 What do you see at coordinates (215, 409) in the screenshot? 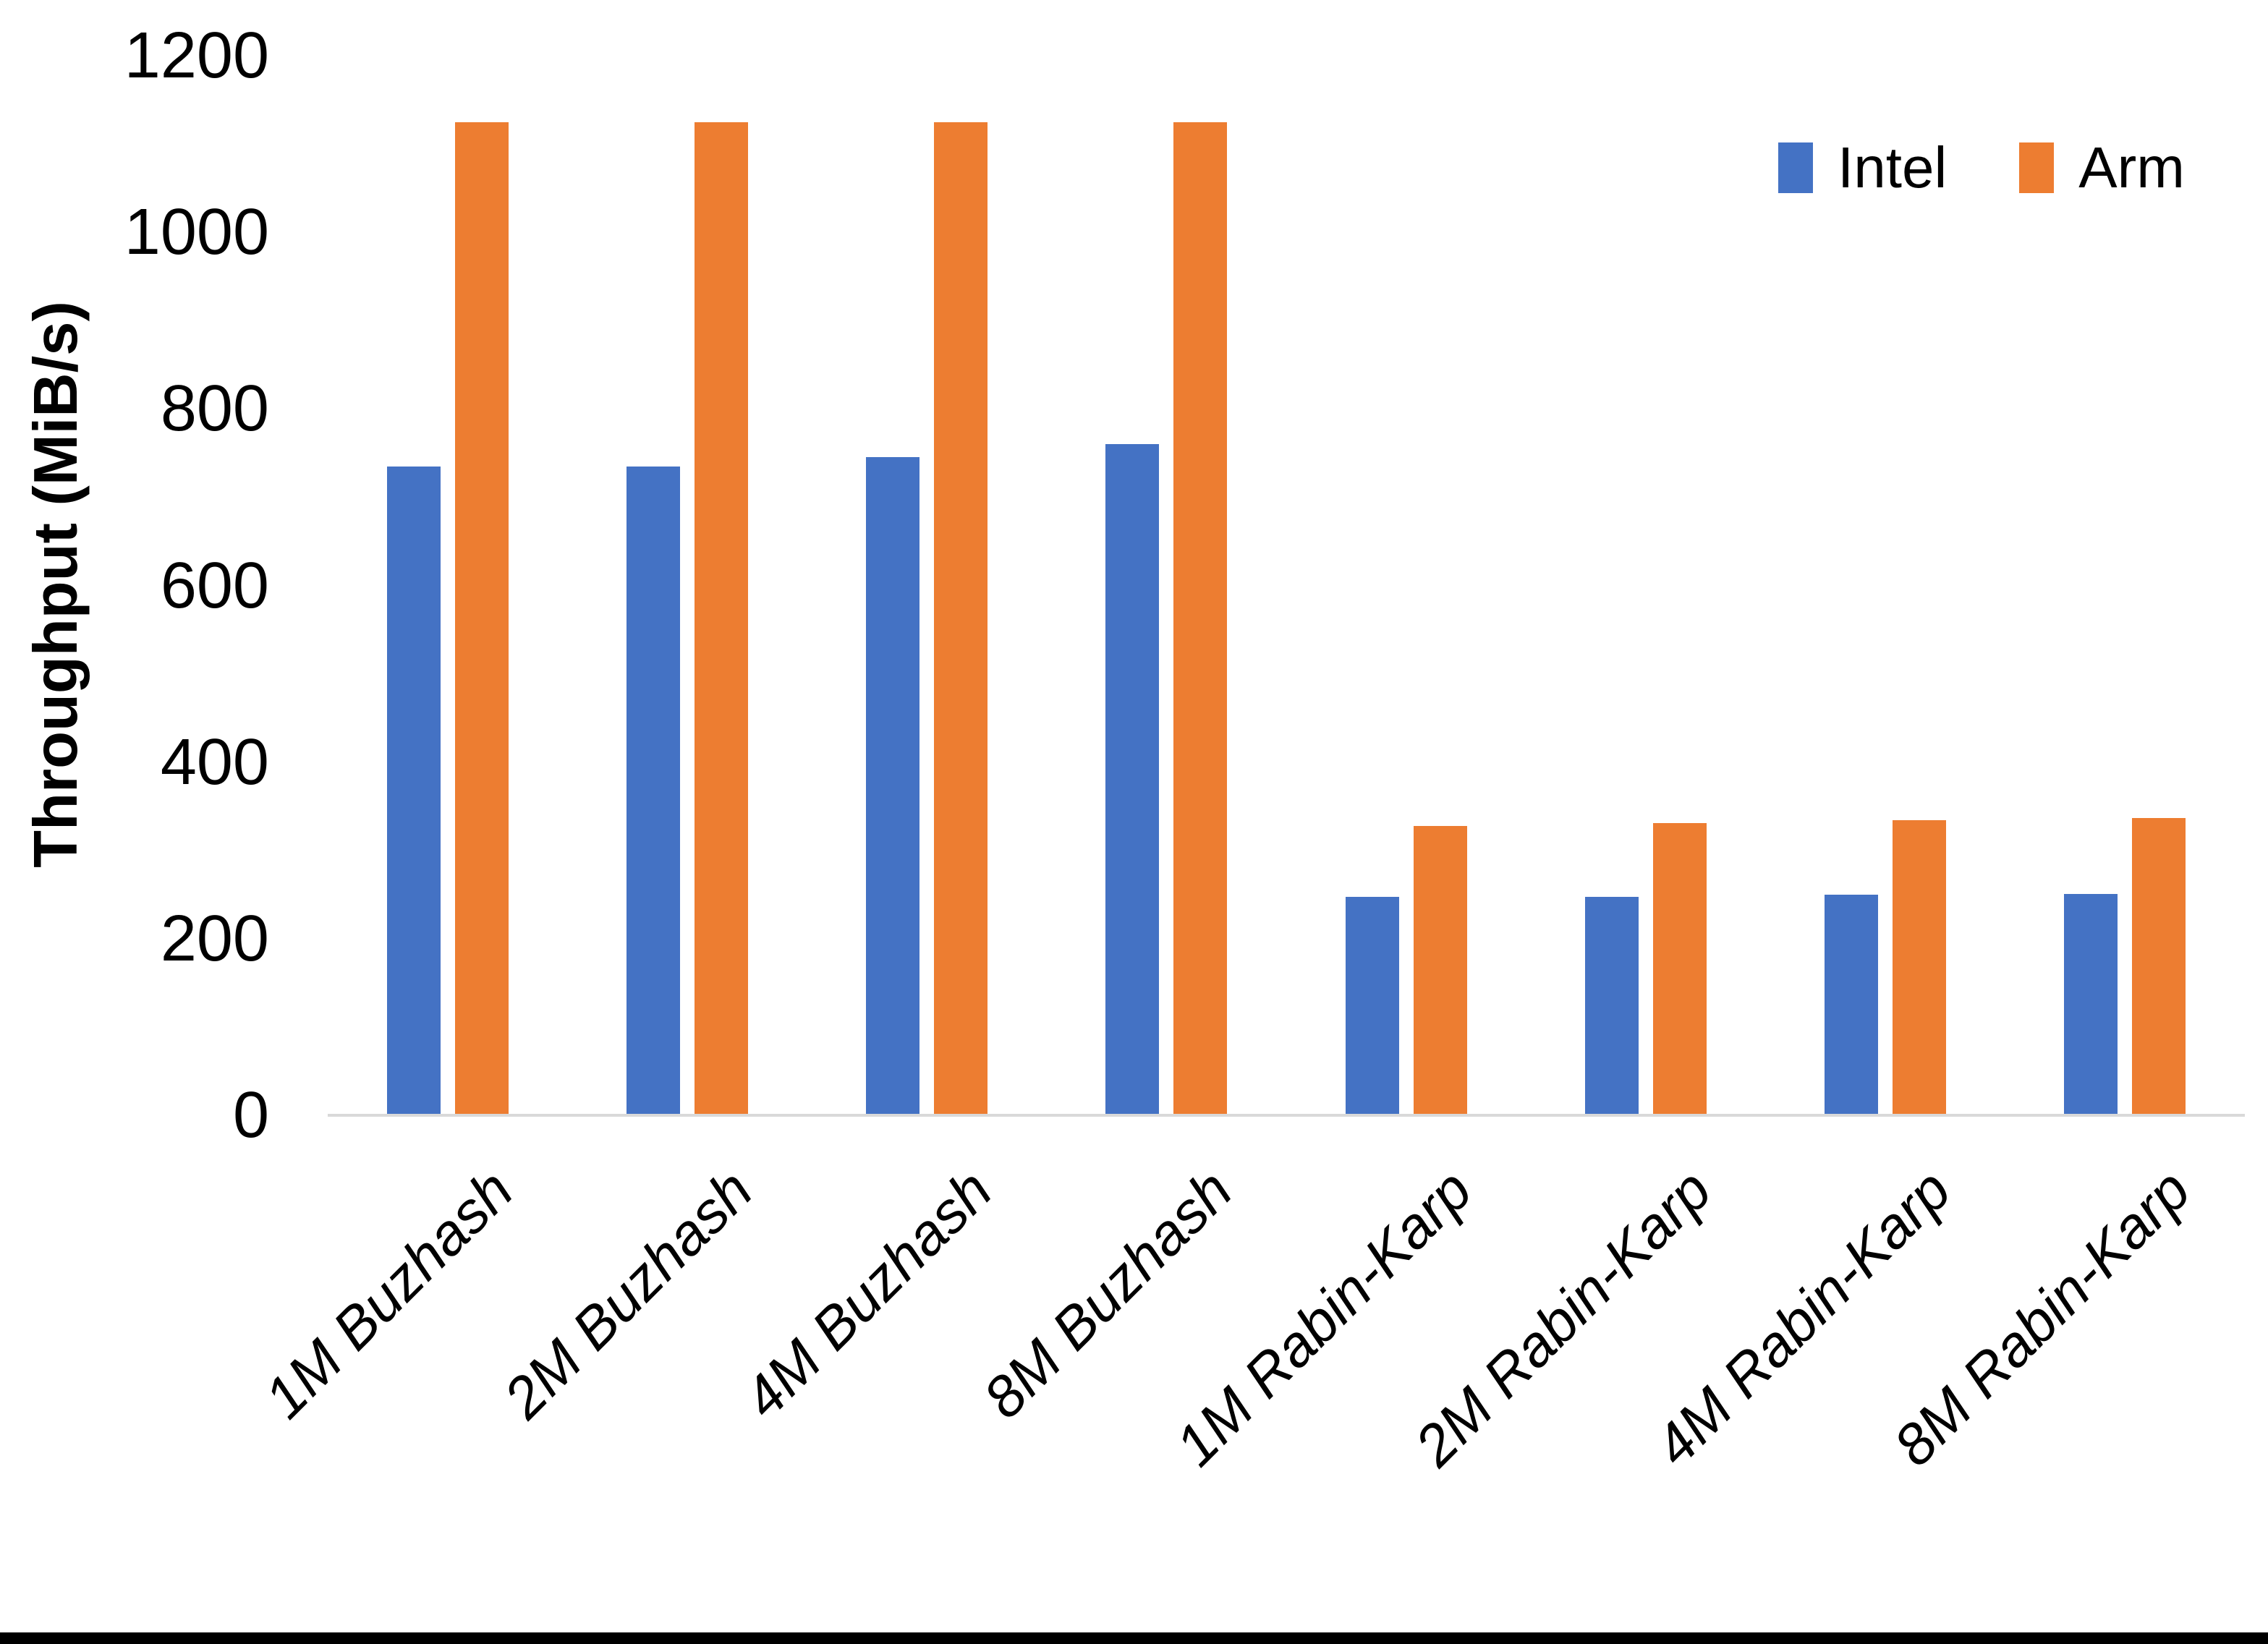
I see `y-tick-label-800: 800` at bounding box center [215, 409].